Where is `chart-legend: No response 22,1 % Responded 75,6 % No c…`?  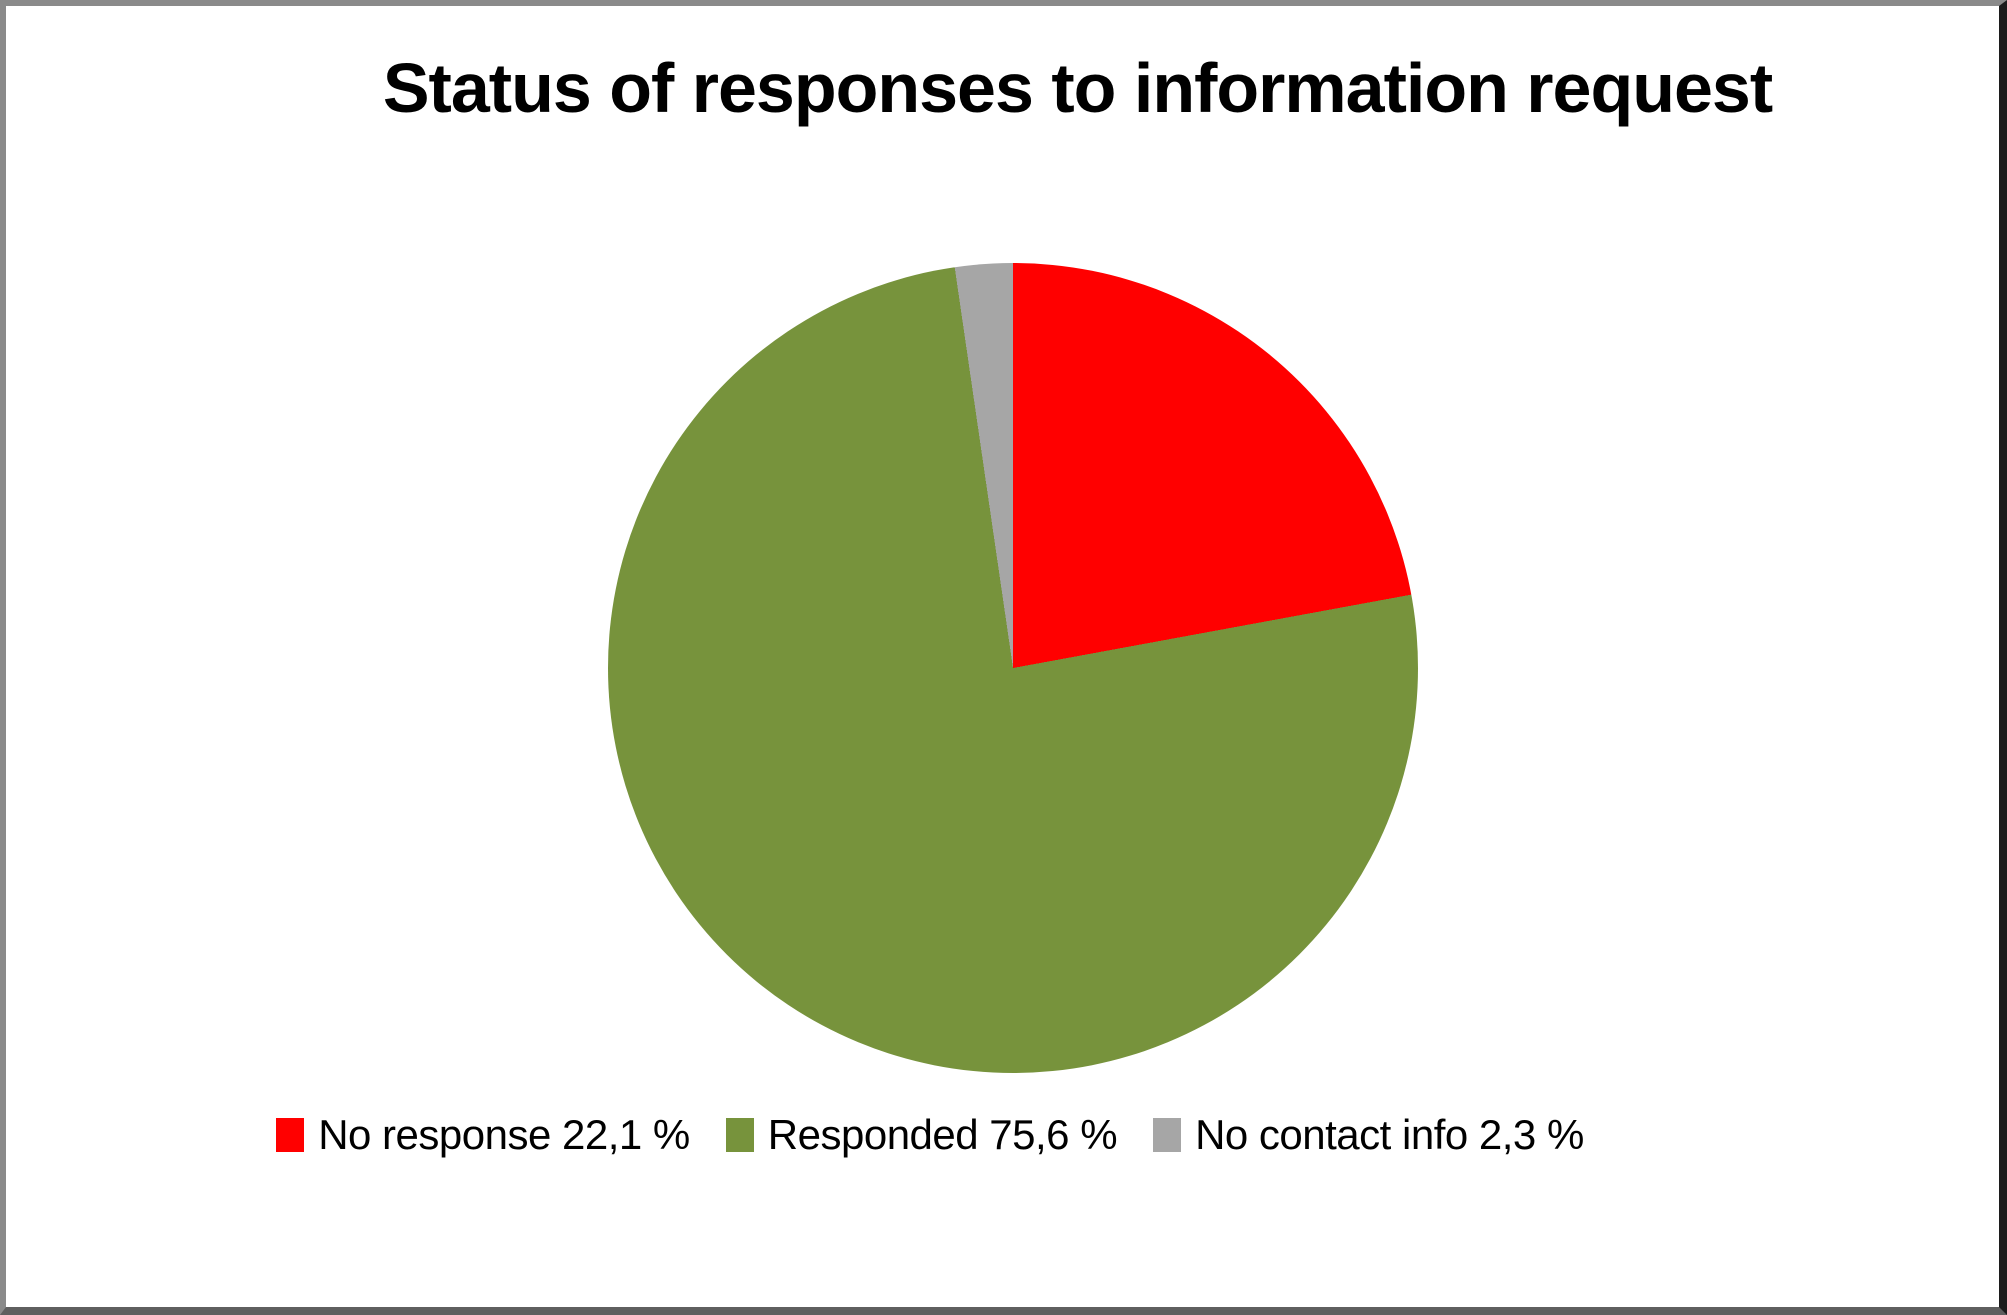 chart-legend: No response 22,1 % Responded 75,6 % No c… is located at coordinates (1002, 1135).